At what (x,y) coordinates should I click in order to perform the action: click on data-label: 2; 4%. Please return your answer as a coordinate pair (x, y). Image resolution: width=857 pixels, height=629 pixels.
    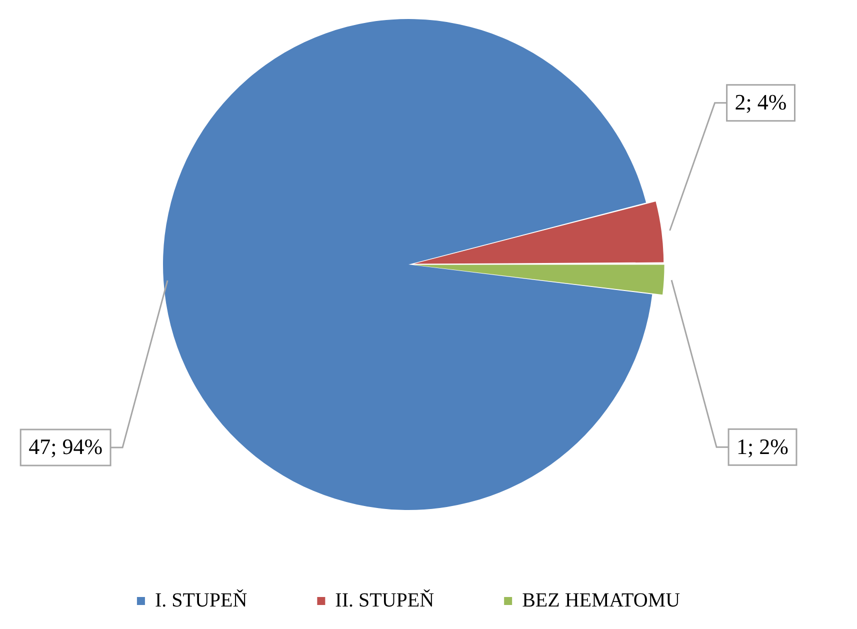
    Looking at the image, I should click on (760, 102).